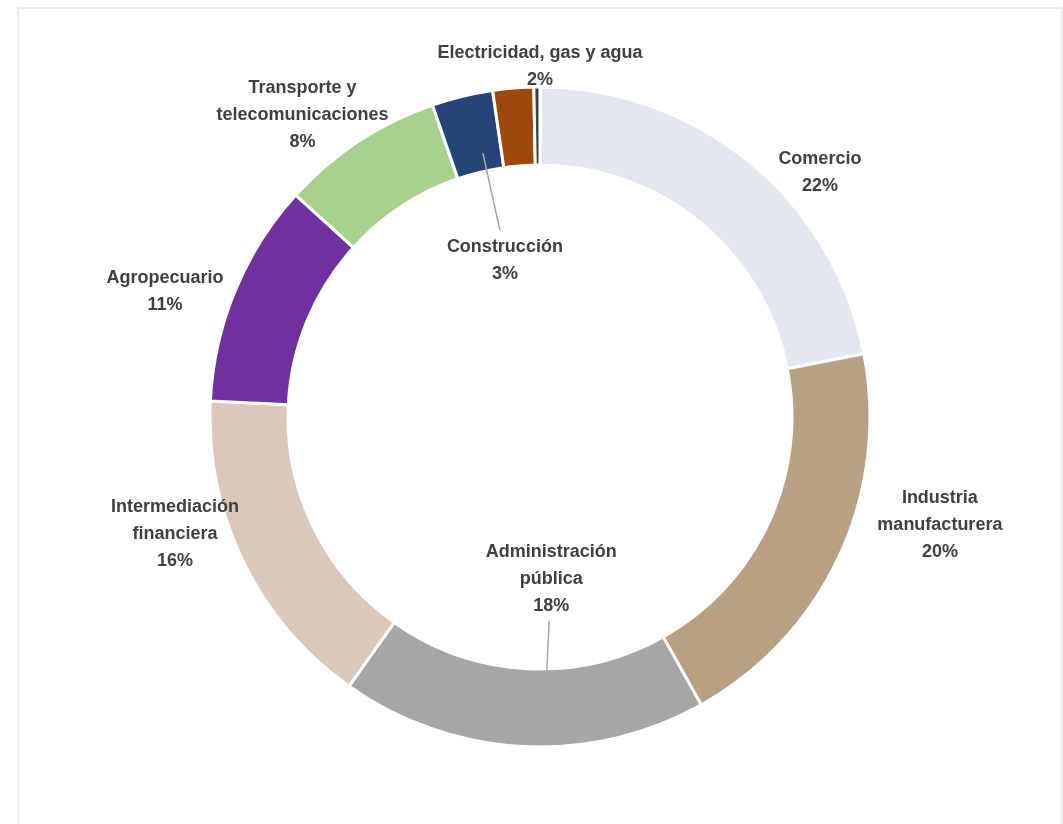 The height and width of the screenshot is (824, 1063). Describe the element at coordinates (165, 303) in the screenshot. I see `data-label: 11%` at that location.